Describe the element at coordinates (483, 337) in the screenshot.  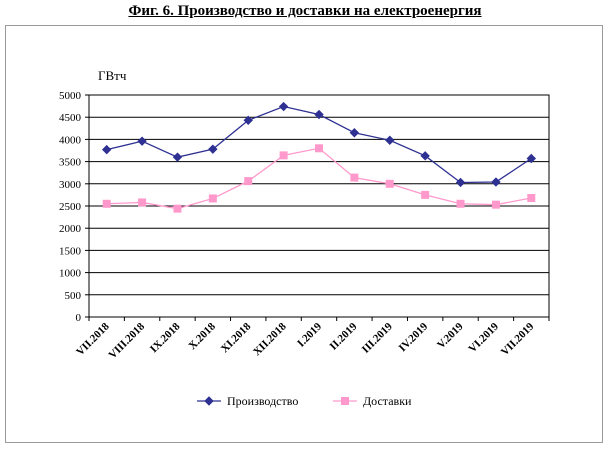
I see `x-tick-label: VI.2019` at that location.